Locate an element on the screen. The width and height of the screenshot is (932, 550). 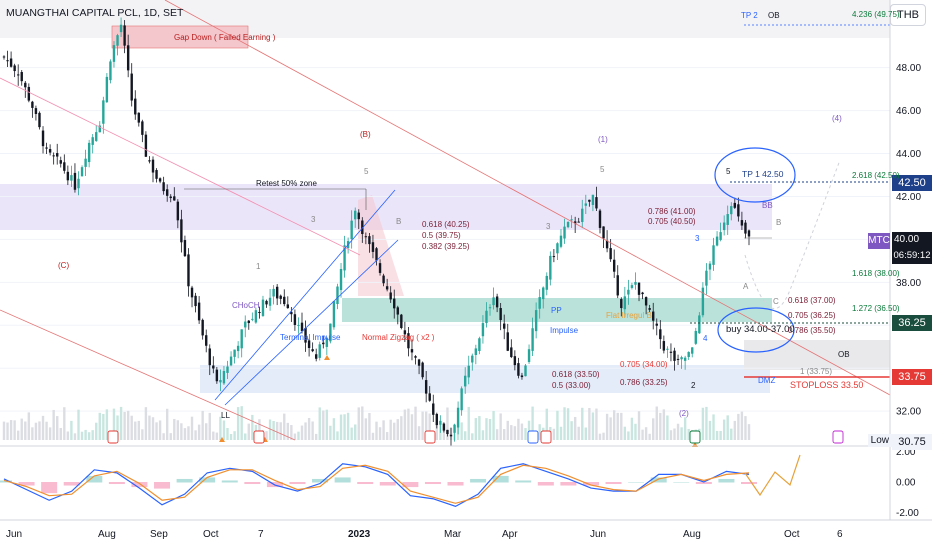
dmz-note: DMZ is located at coordinates (767, 380).